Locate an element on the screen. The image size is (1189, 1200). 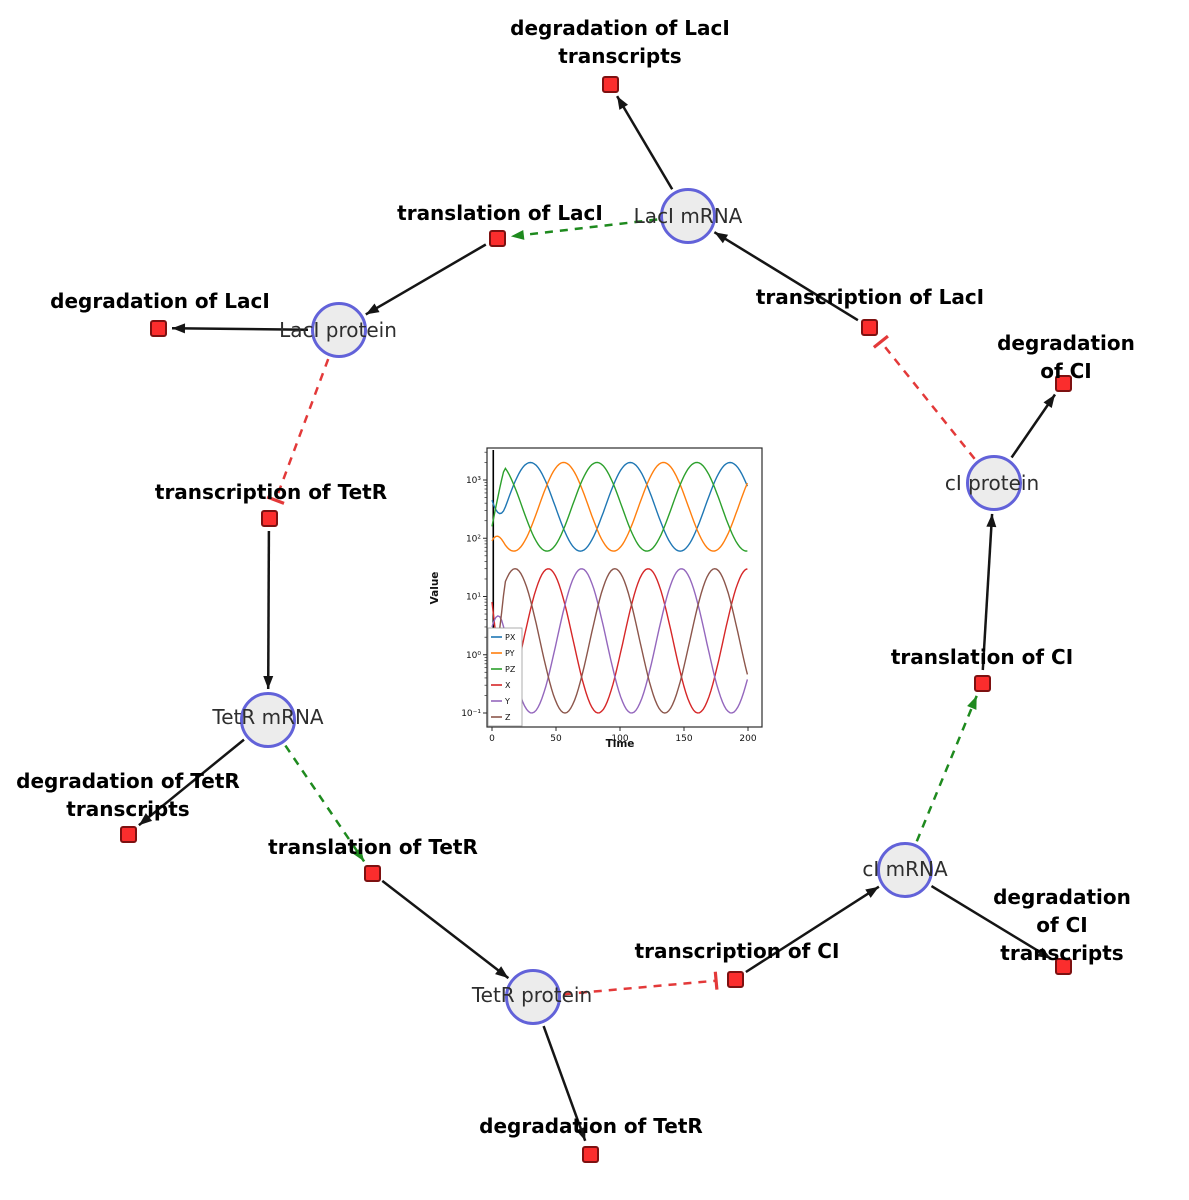
edge-transl_laci-laci_protein-production is located at coordinates (426, 279).